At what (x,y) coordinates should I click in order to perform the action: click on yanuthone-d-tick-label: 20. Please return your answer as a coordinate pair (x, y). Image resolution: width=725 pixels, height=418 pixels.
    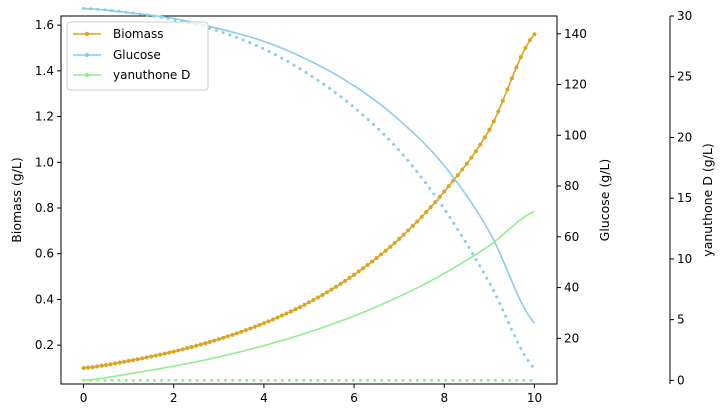
    Looking at the image, I should click on (684, 137).